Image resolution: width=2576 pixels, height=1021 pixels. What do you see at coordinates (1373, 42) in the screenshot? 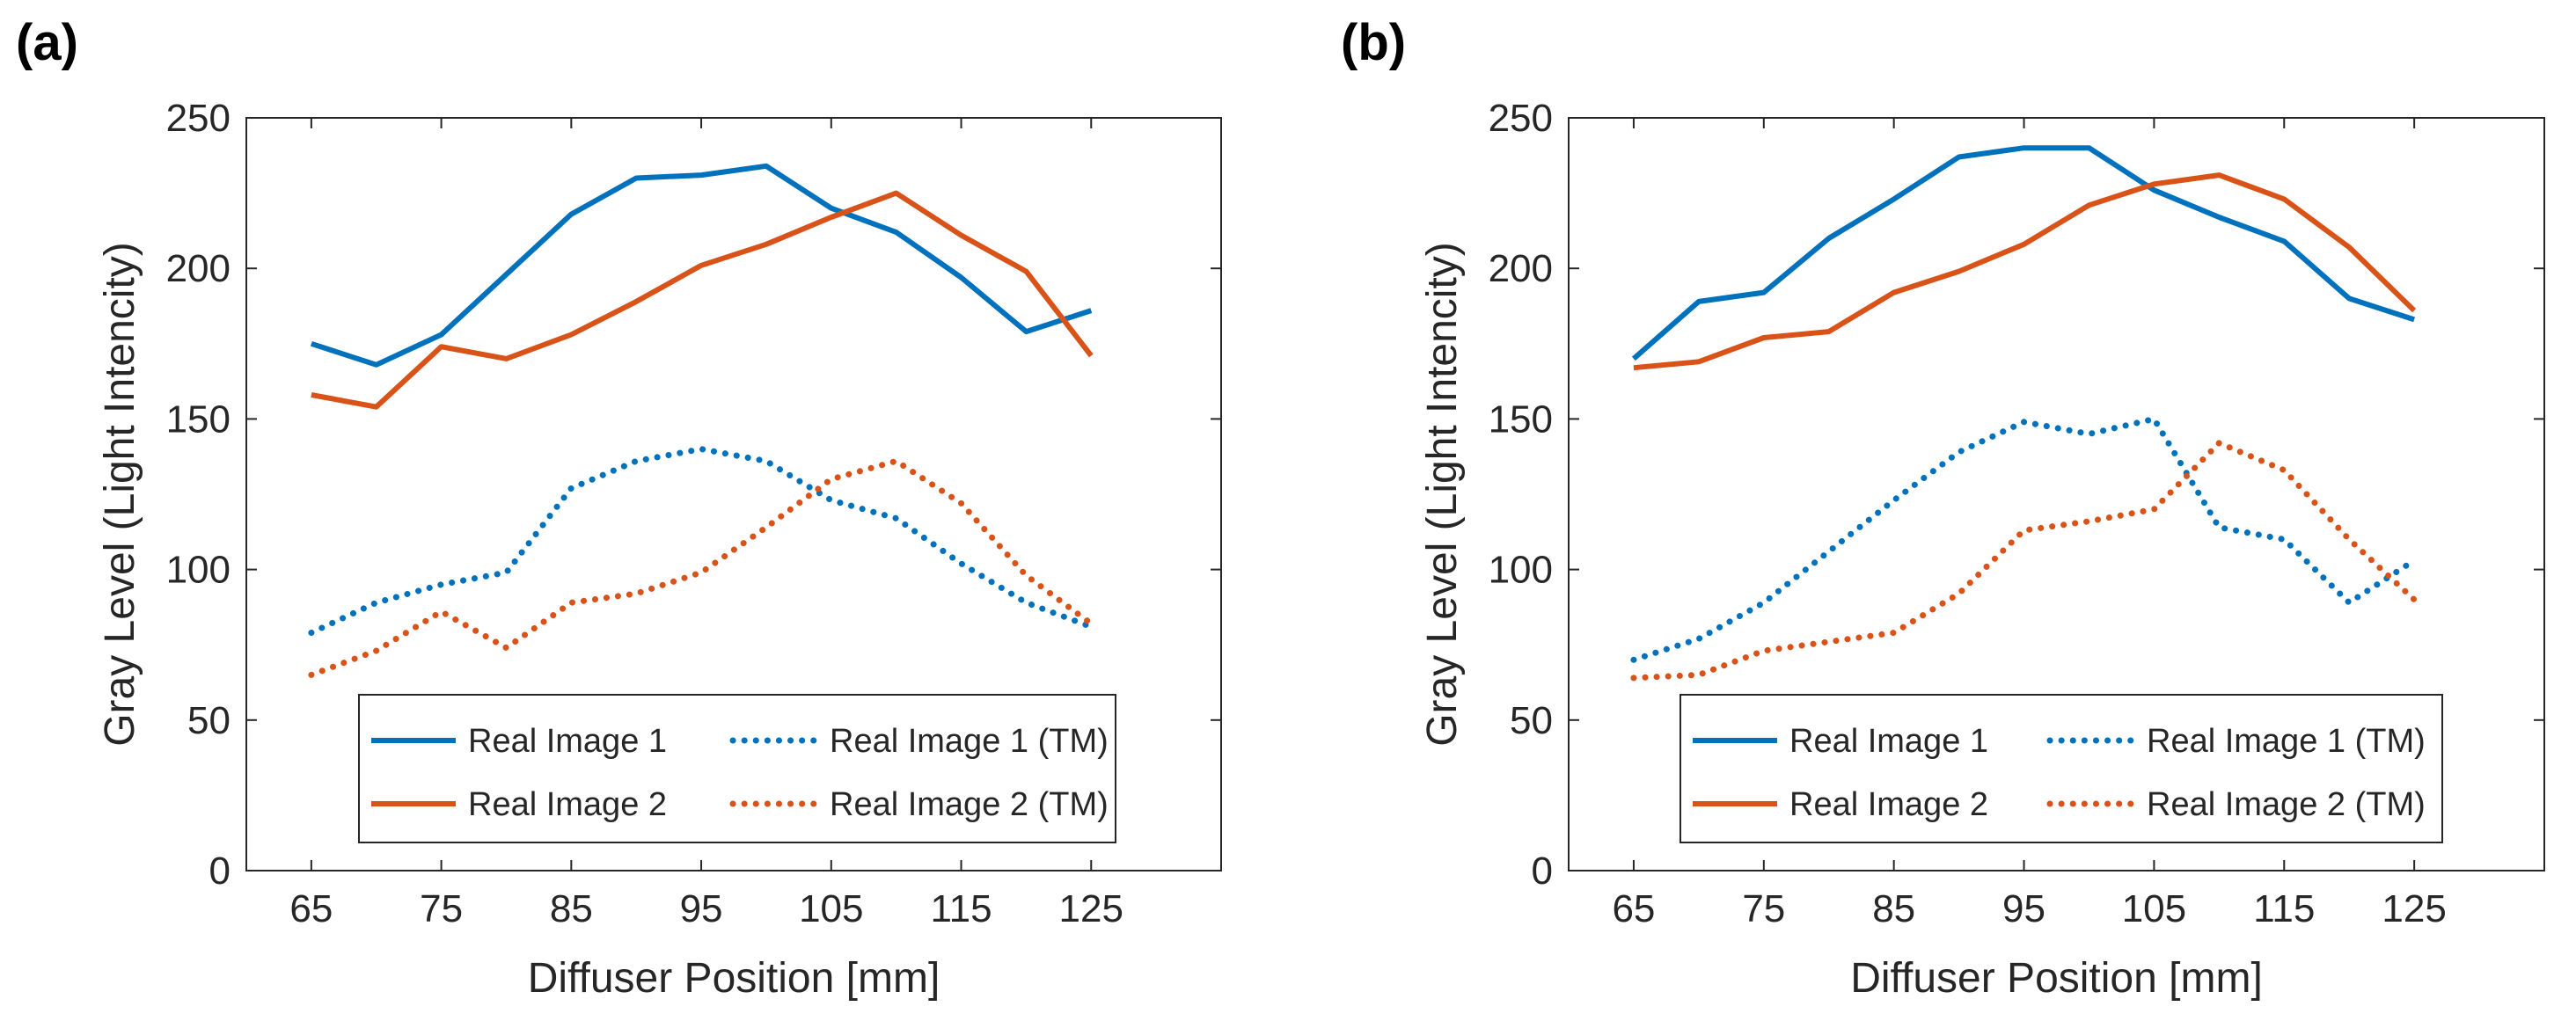
I see `panel-label: (b)` at bounding box center [1373, 42].